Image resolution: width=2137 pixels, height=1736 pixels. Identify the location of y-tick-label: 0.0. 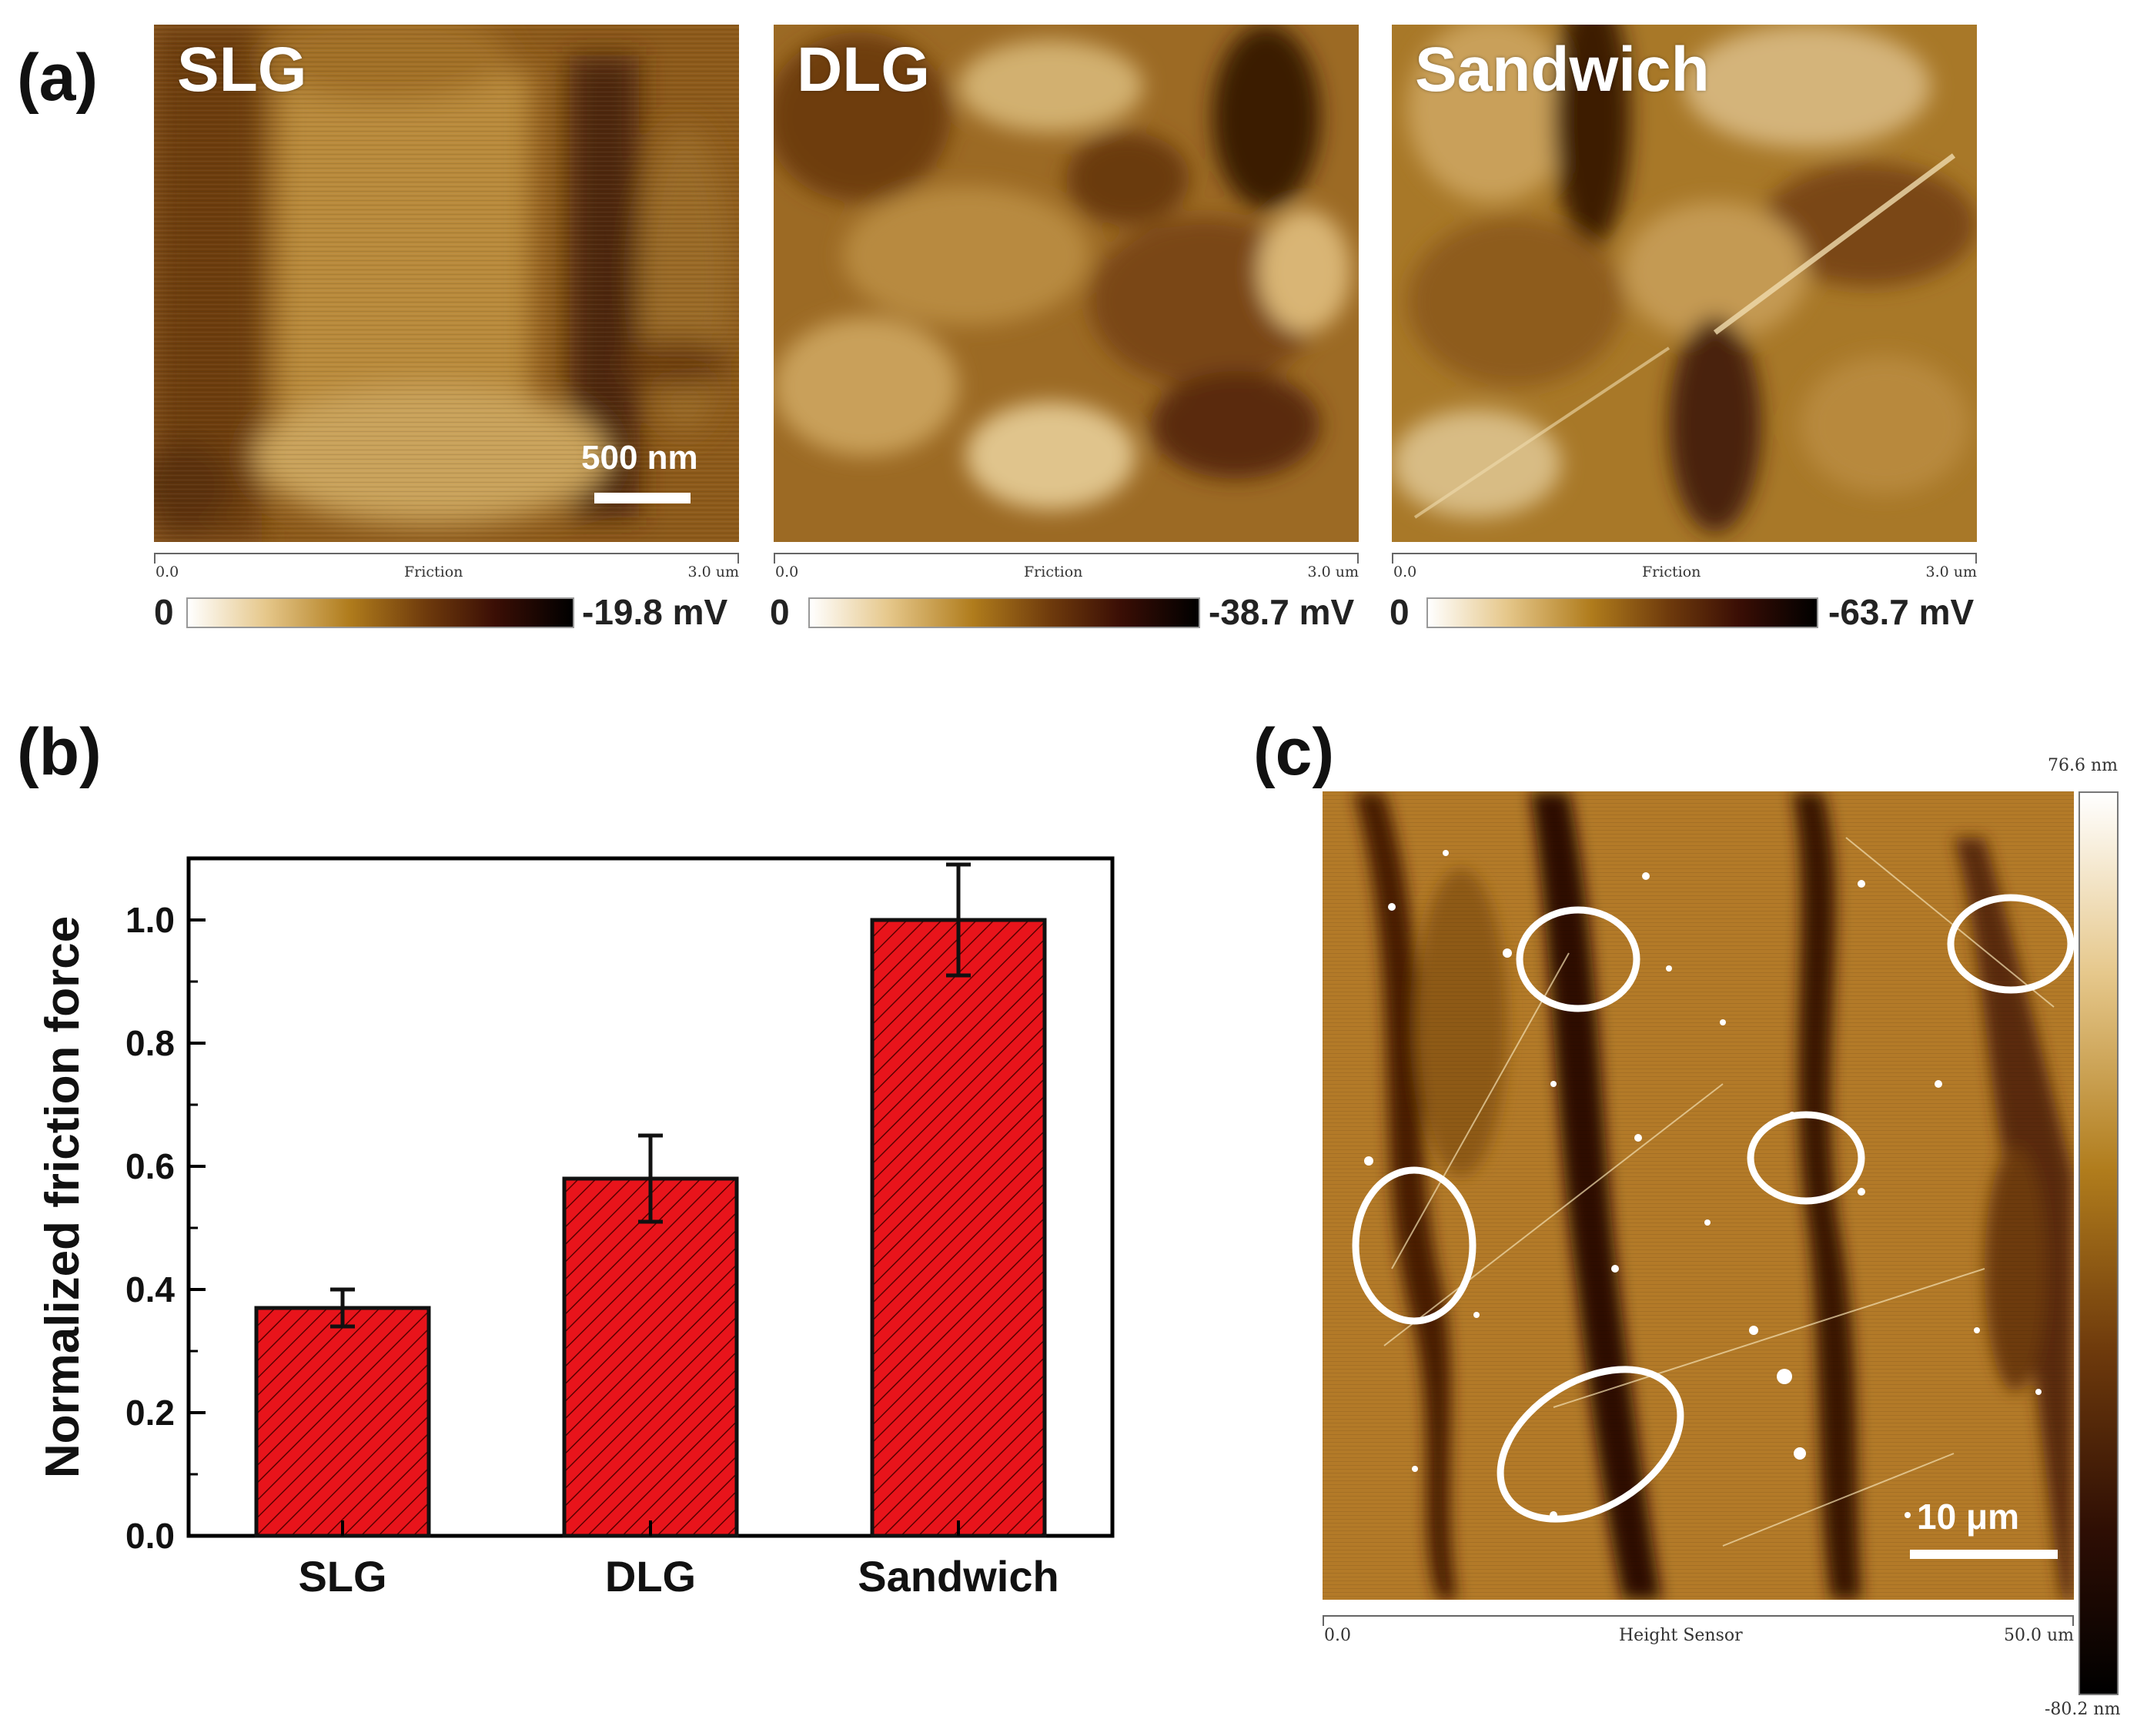
(150, 1536).